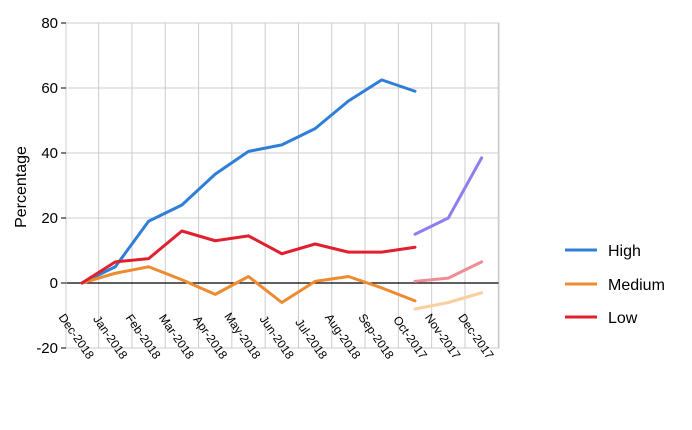 This screenshot has height=430, width=692. Describe the element at coordinates (624, 251) in the screenshot. I see `legend-label-high: High` at that location.